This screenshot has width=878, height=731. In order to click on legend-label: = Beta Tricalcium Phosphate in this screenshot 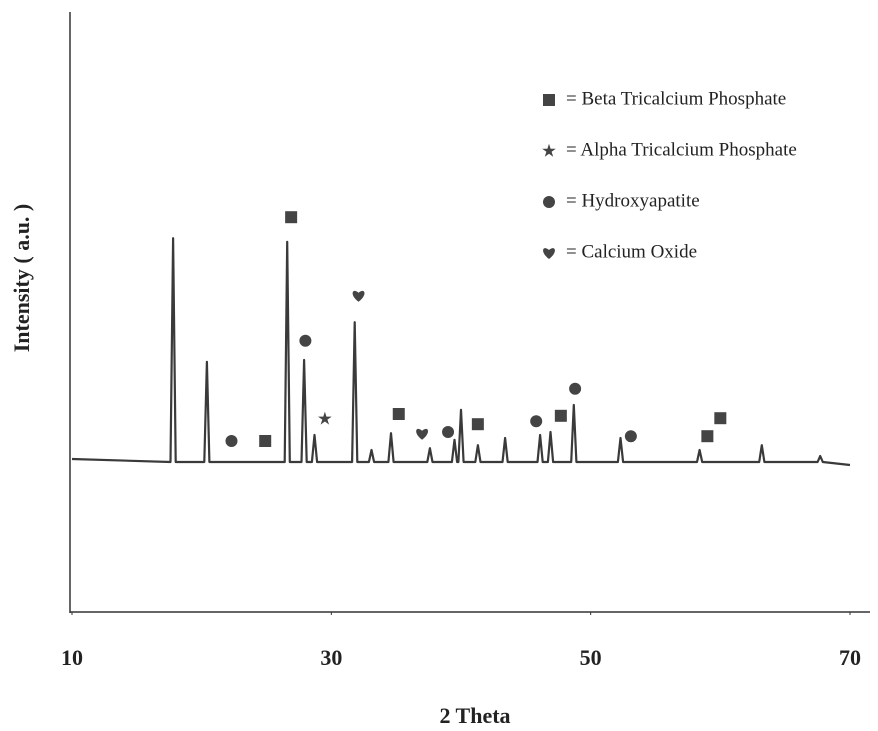, I will do `click(676, 98)`.